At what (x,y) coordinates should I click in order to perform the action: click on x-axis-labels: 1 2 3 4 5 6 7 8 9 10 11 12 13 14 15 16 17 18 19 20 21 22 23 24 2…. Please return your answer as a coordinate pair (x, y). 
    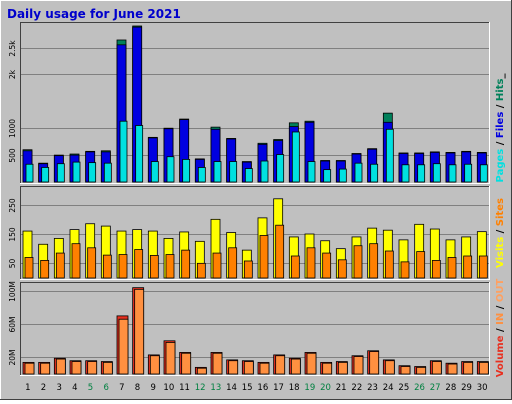
    Looking at the image, I should click on (256, 388).